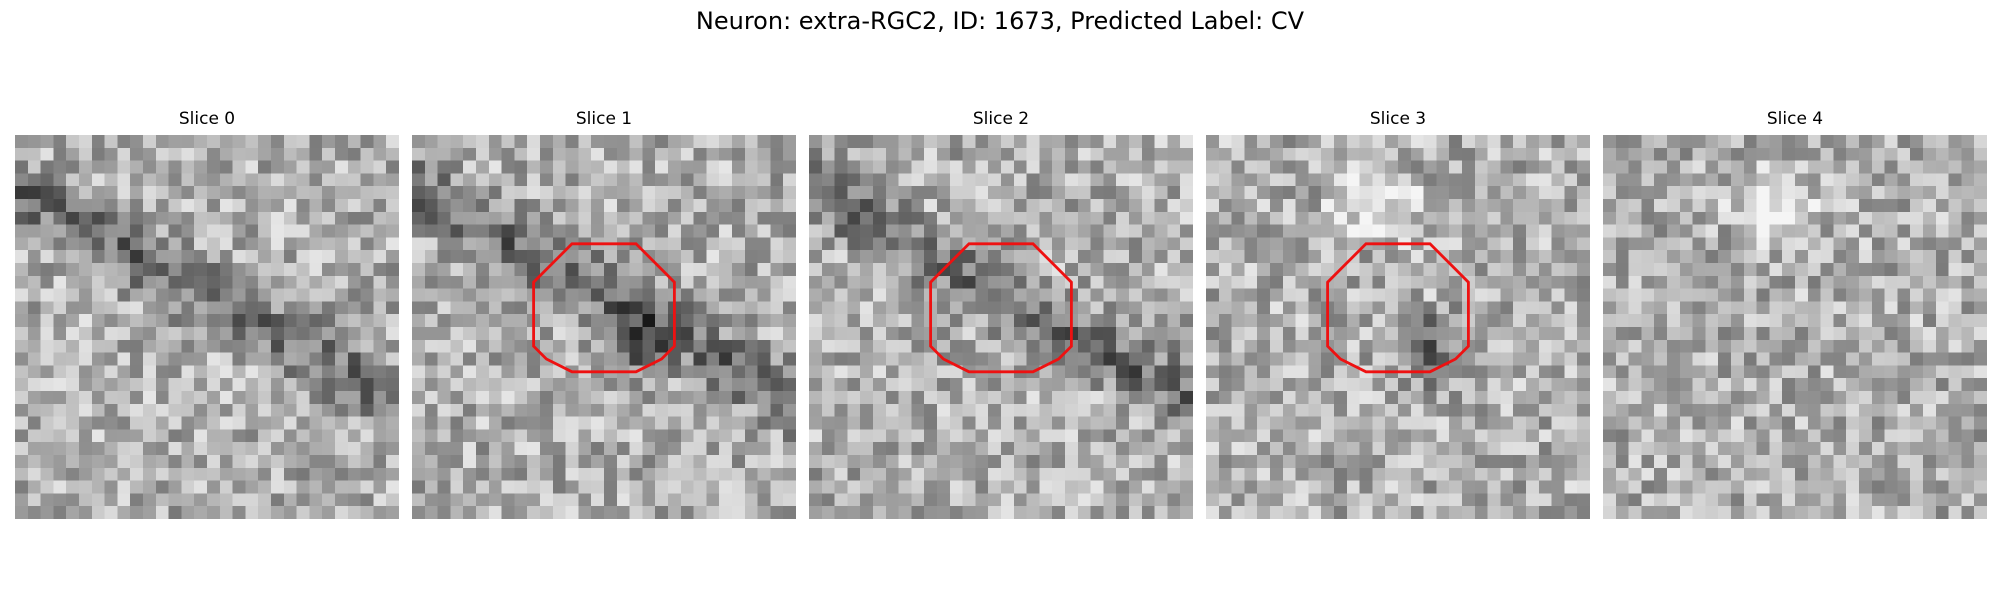 The width and height of the screenshot is (2000, 600). I want to click on panel-slice-2: Slice 2, so click(1001, 315).